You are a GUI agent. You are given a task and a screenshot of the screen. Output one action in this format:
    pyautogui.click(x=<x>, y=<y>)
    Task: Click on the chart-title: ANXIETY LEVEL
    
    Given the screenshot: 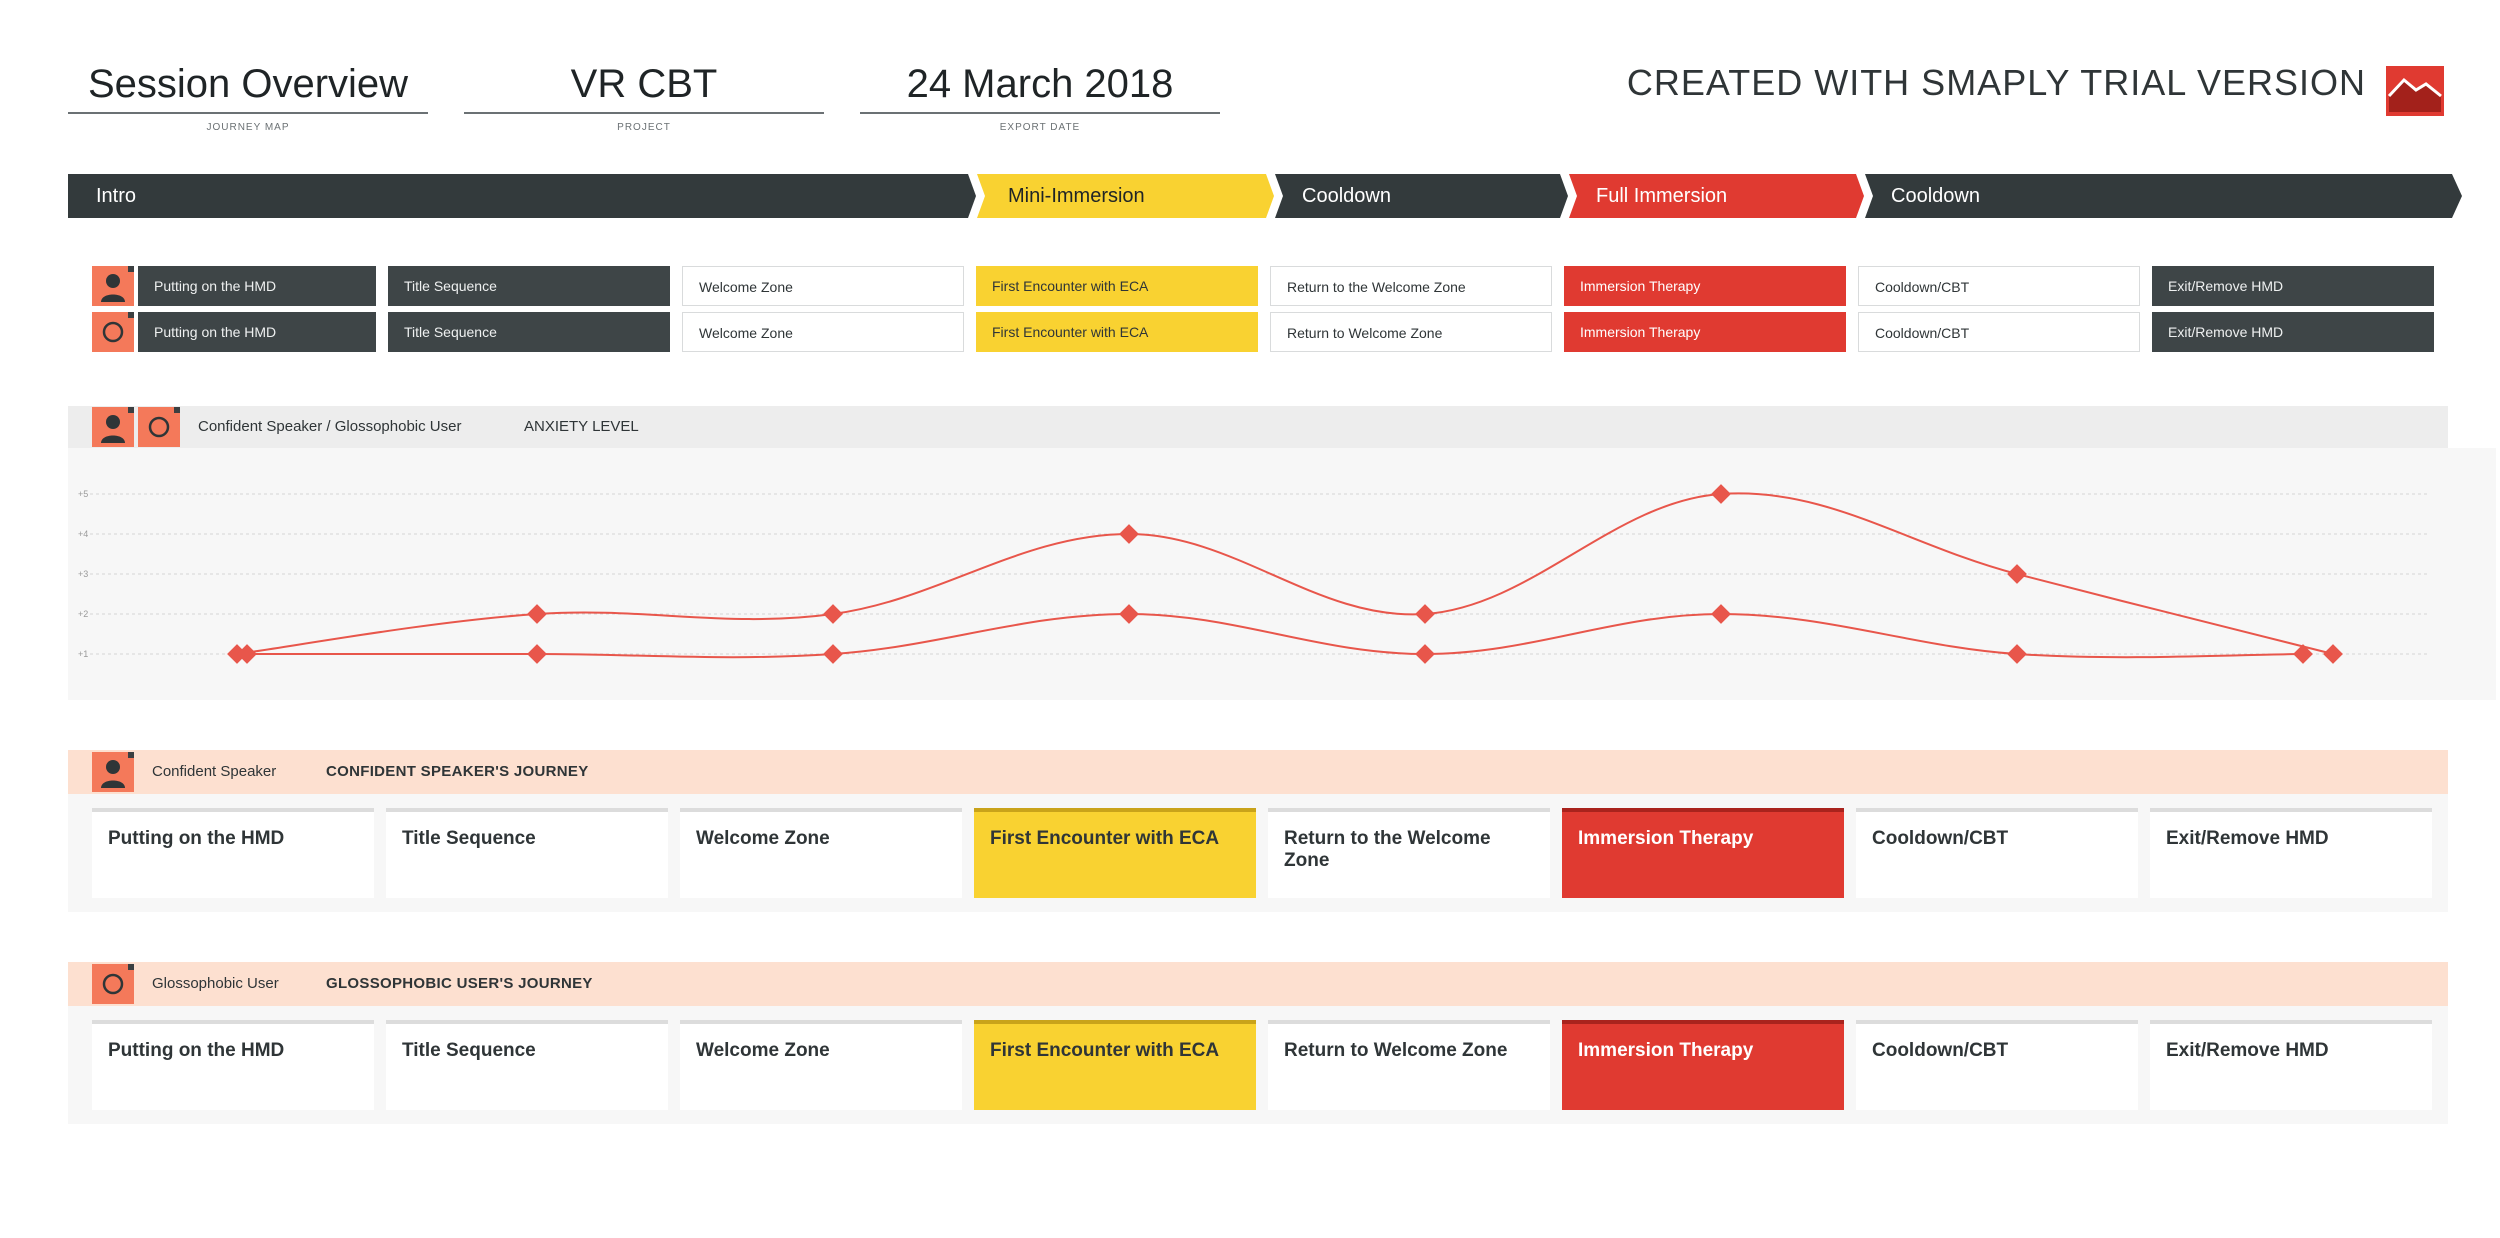 What is the action you would take?
    pyautogui.click(x=581, y=426)
    